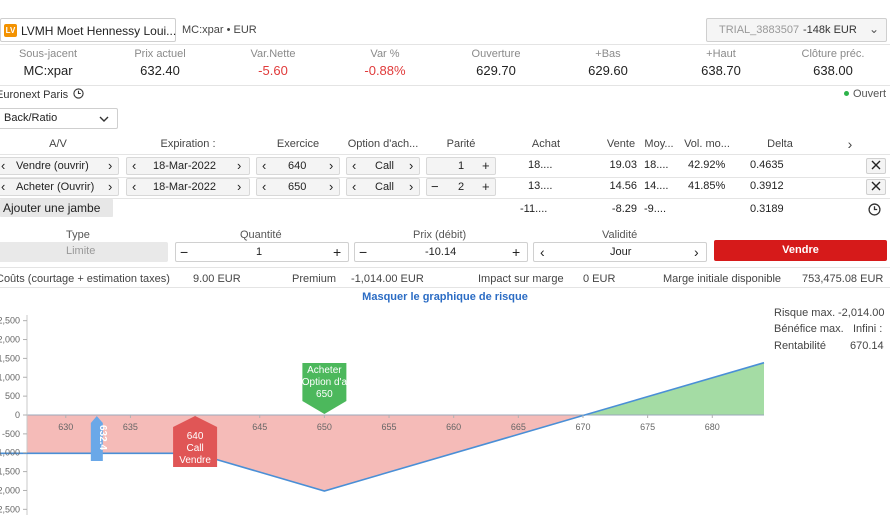  Describe the element at coordinates (85, 279) in the screenshot. I see `costs-label: Coûts (courtage + estimation taxes)` at that location.